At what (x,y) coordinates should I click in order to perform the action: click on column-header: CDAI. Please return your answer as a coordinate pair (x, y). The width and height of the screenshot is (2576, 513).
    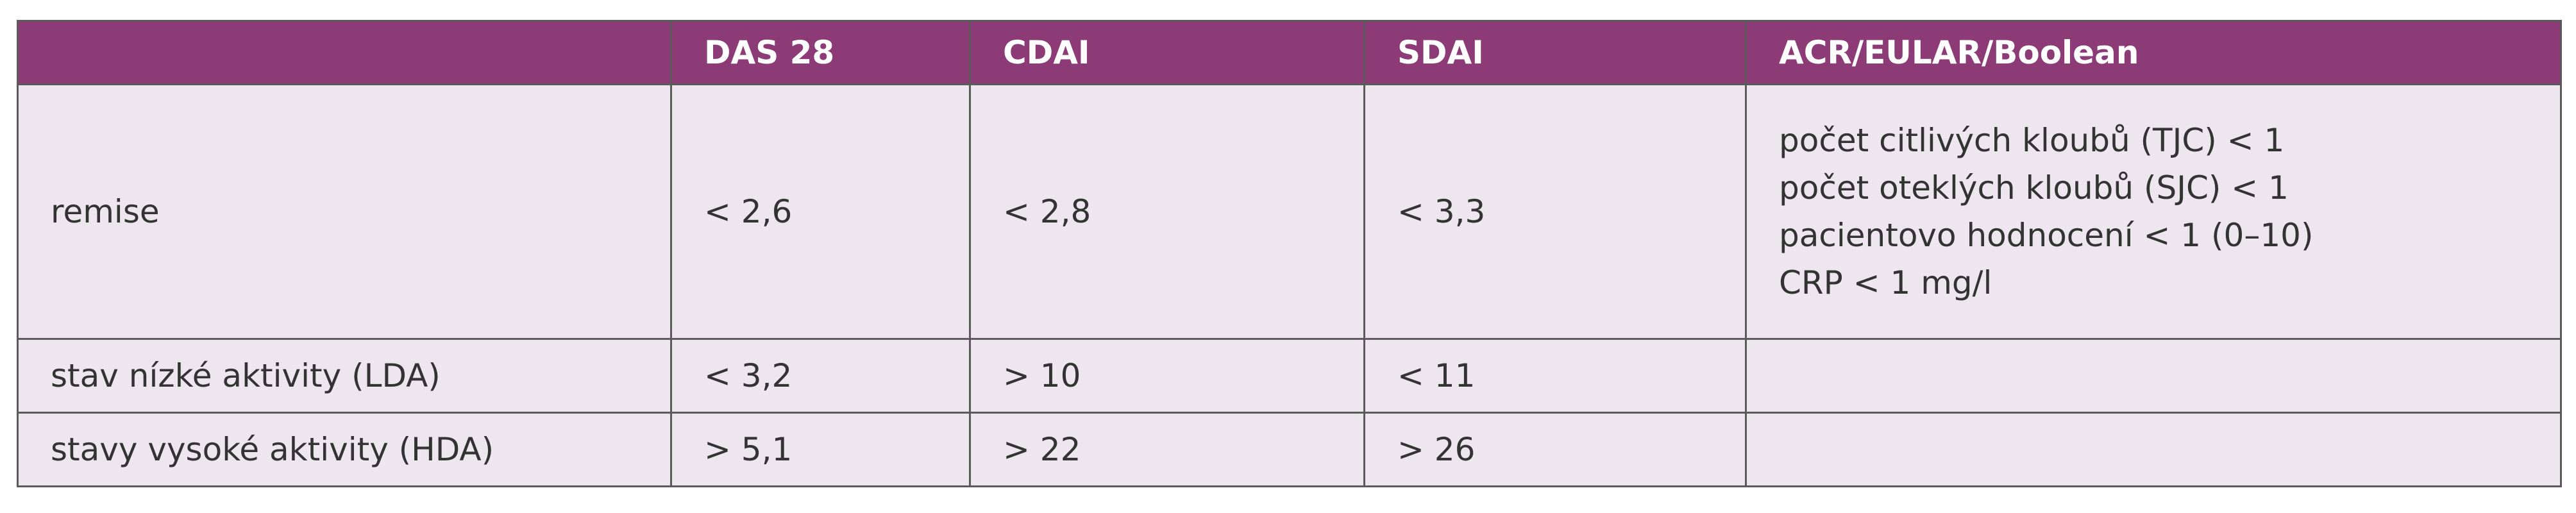
    Looking at the image, I should click on (1167, 52).